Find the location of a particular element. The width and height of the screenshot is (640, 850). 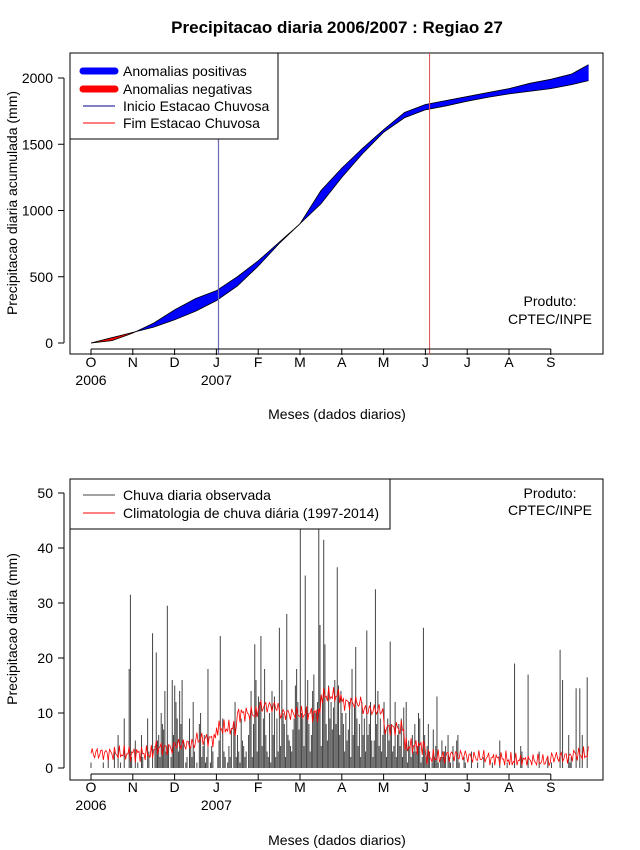

legend-label-start: Inicio Estacao Chuvosa is located at coordinates (196, 106).